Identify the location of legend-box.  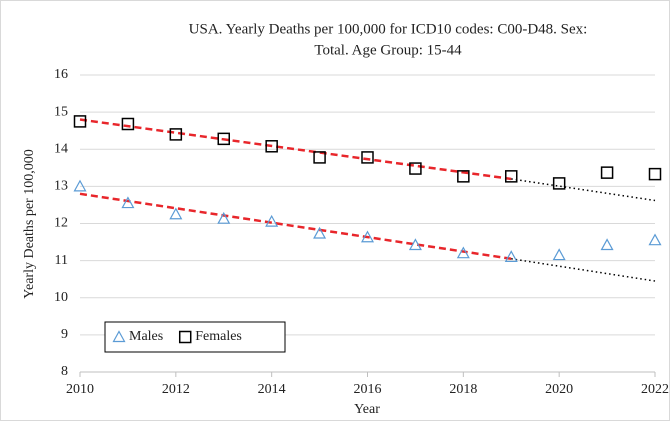
(195, 337).